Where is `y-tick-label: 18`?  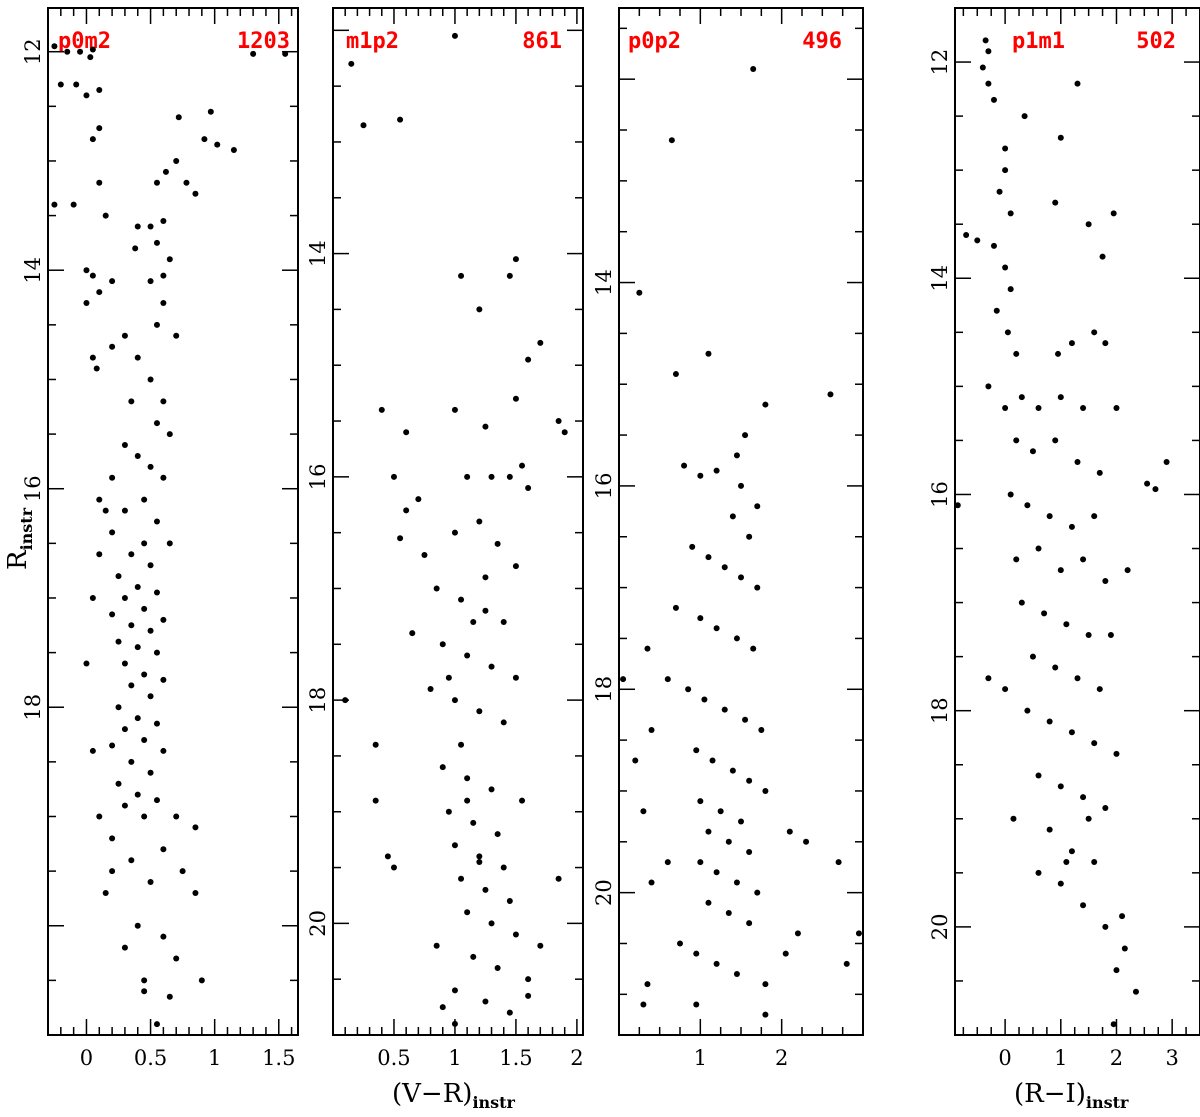
y-tick-label: 18 is located at coordinates (318, 700).